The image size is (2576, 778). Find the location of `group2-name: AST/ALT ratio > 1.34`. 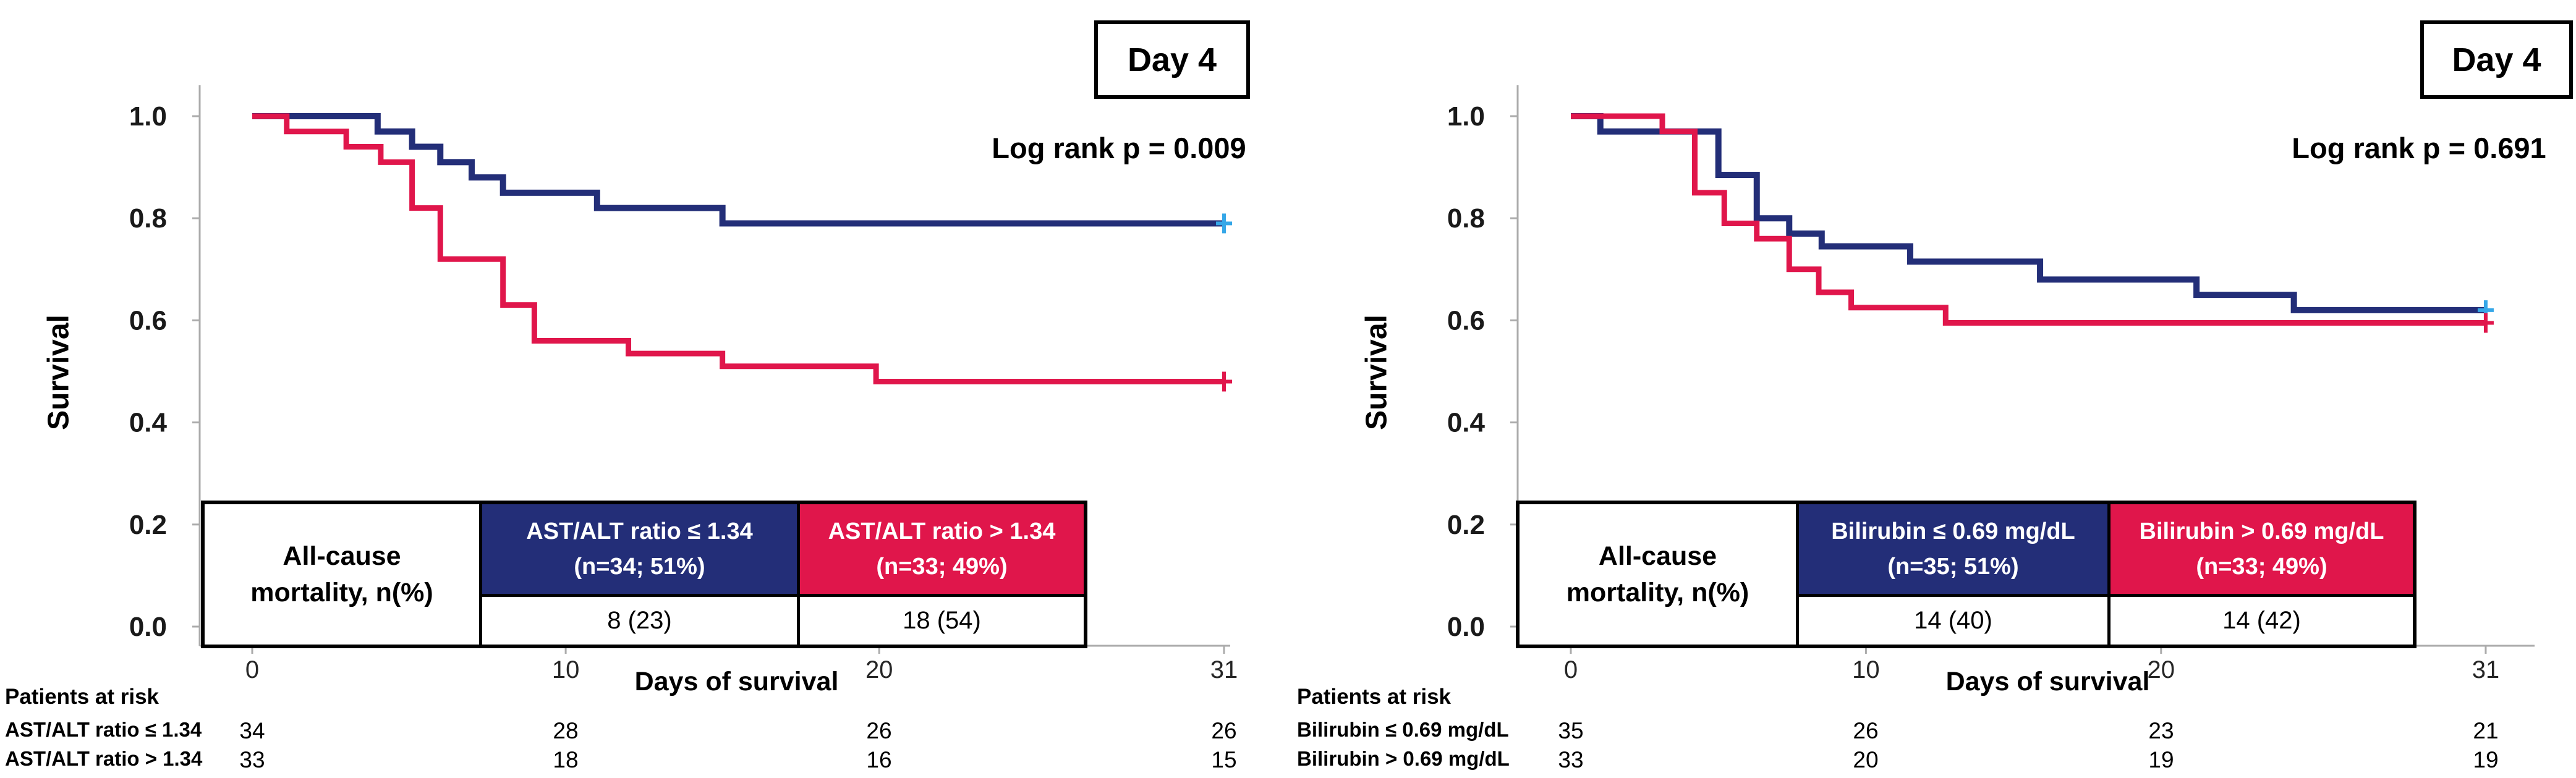

group2-name: AST/ALT ratio > 1.34 is located at coordinates (942, 531).